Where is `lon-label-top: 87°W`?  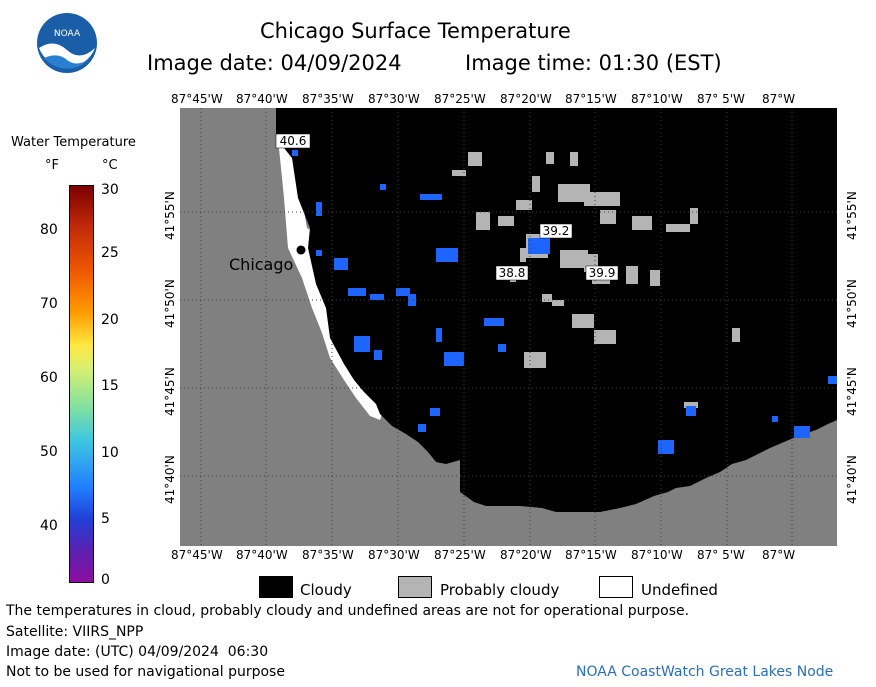
lon-label-top: 87°W is located at coordinates (779, 99).